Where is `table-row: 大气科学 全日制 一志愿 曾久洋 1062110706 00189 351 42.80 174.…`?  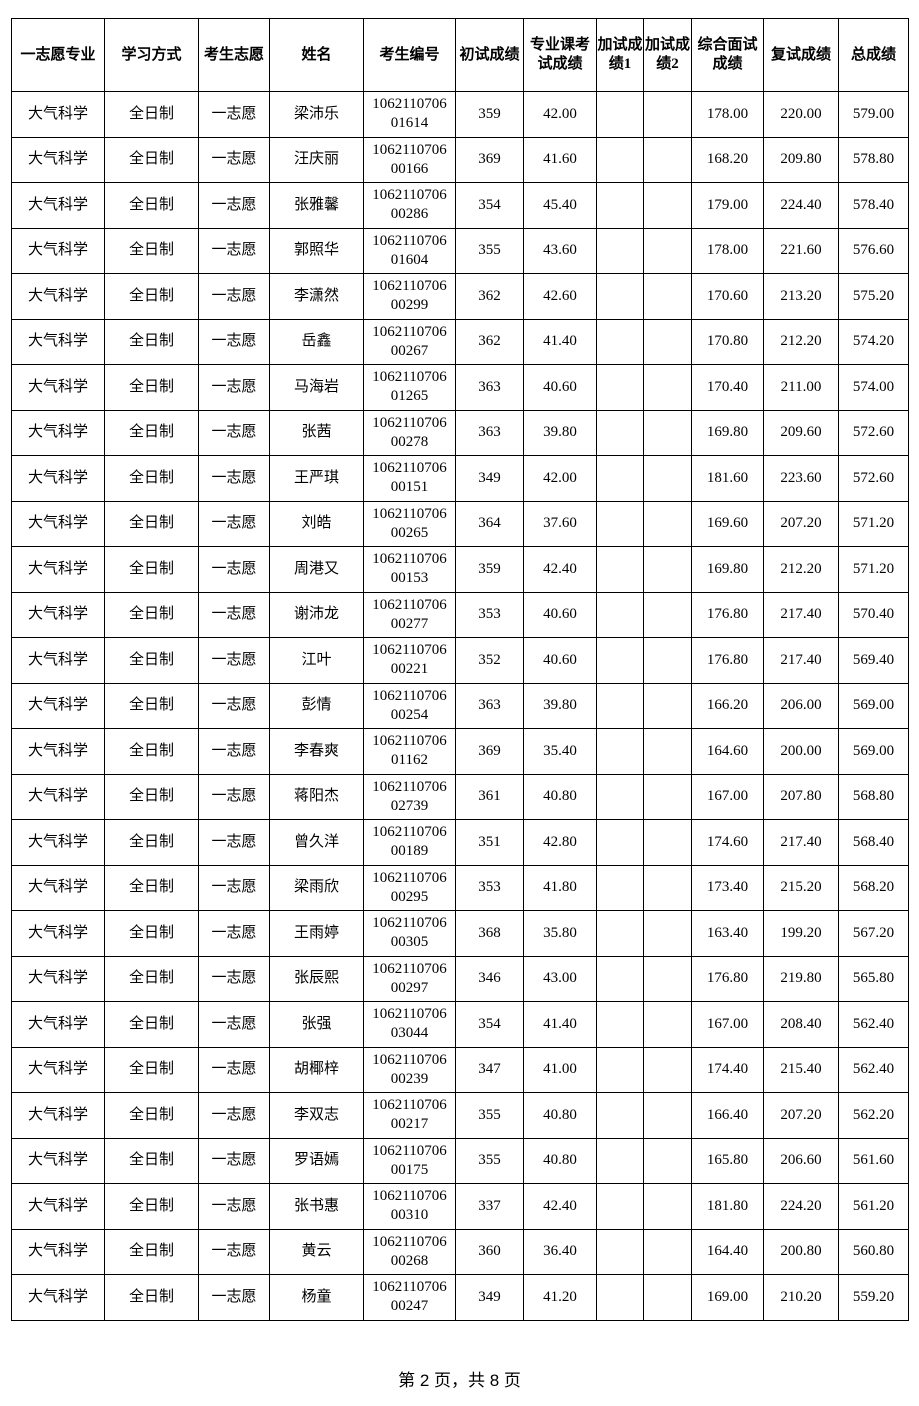
table-row: 大气科学 全日制 一志愿 曾久洋 1062110706 00189 351 42.80 174.… is located at coordinates (460, 842).